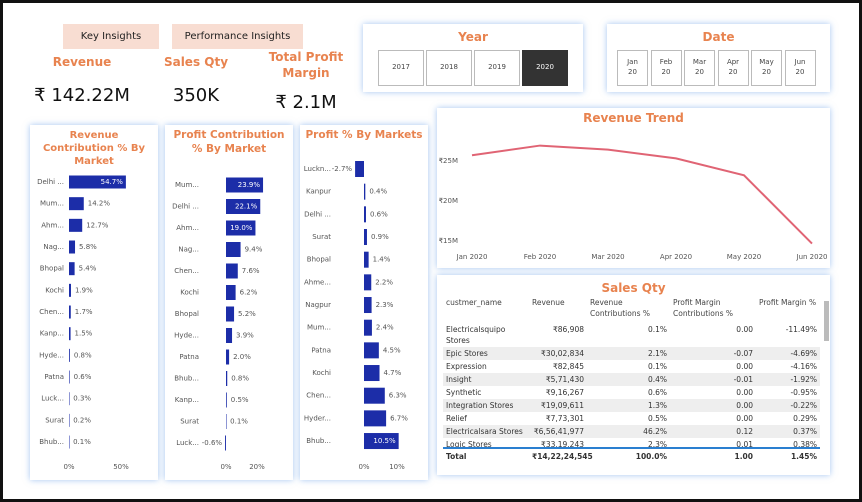 This screenshot has height=502, width=862. Describe the element at coordinates (484, 431) in the screenshot. I see `table-cell: Electricalsara Stores` at that location.